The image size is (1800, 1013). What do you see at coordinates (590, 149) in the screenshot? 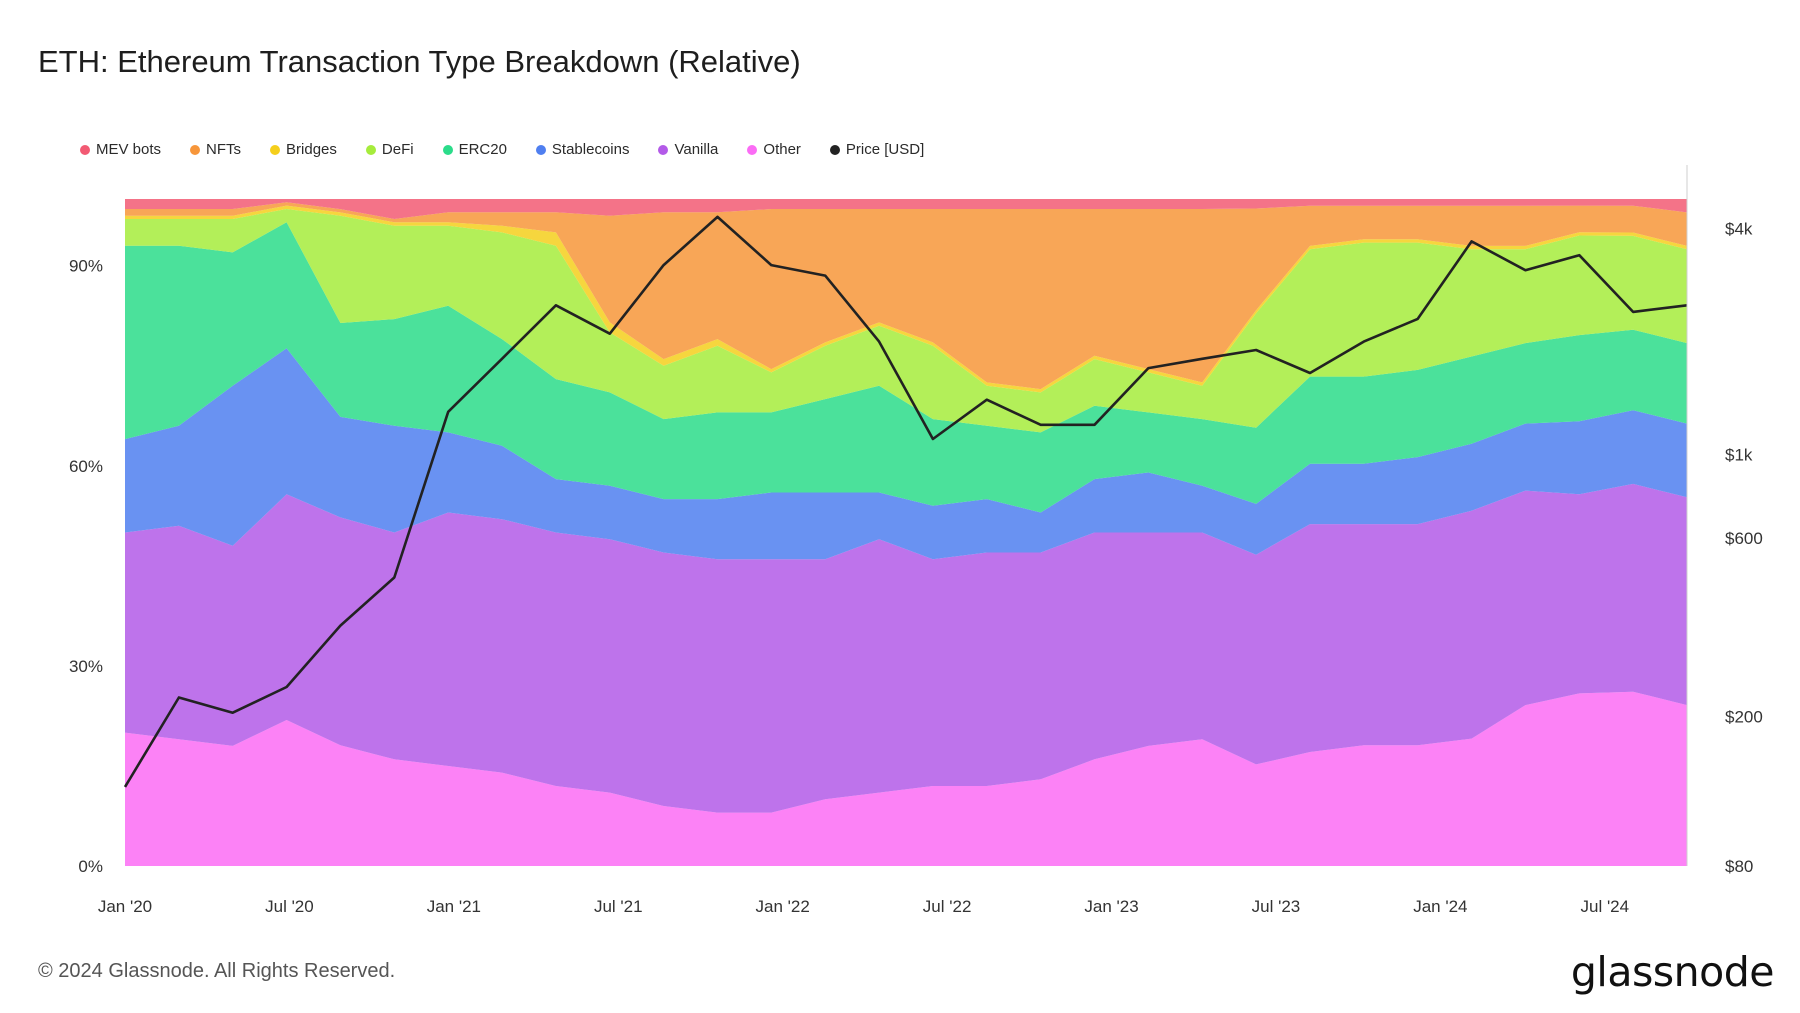
I see `legend-label: Stablecoins` at bounding box center [590, 149].